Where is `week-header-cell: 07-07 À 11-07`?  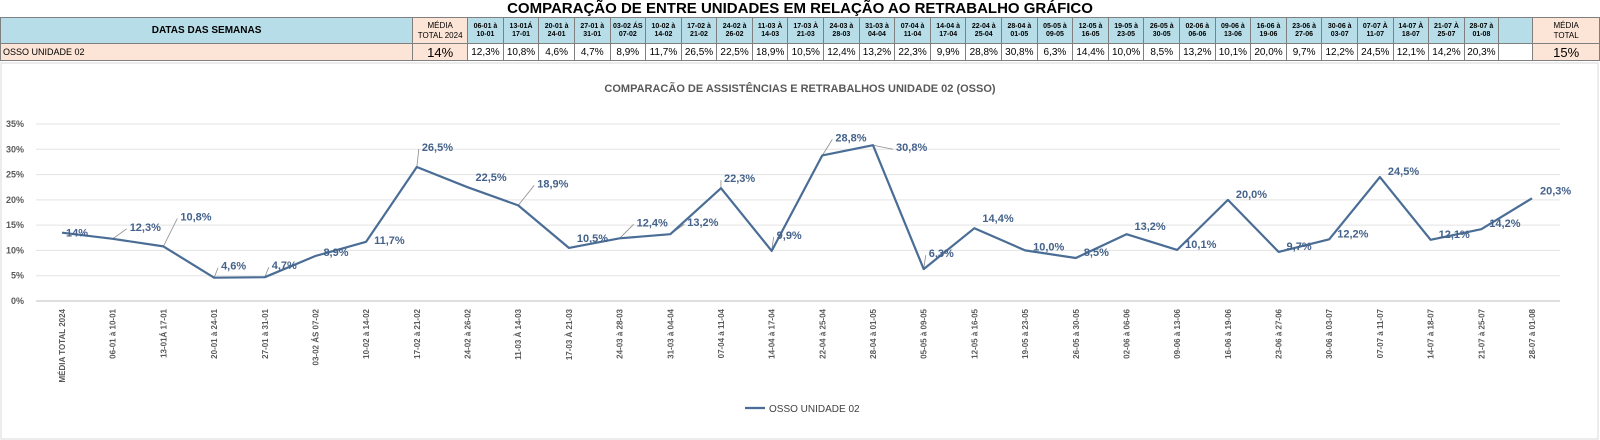 week-header-cell: 07-07 À 11-07 is located at coordinates (1375, 30).